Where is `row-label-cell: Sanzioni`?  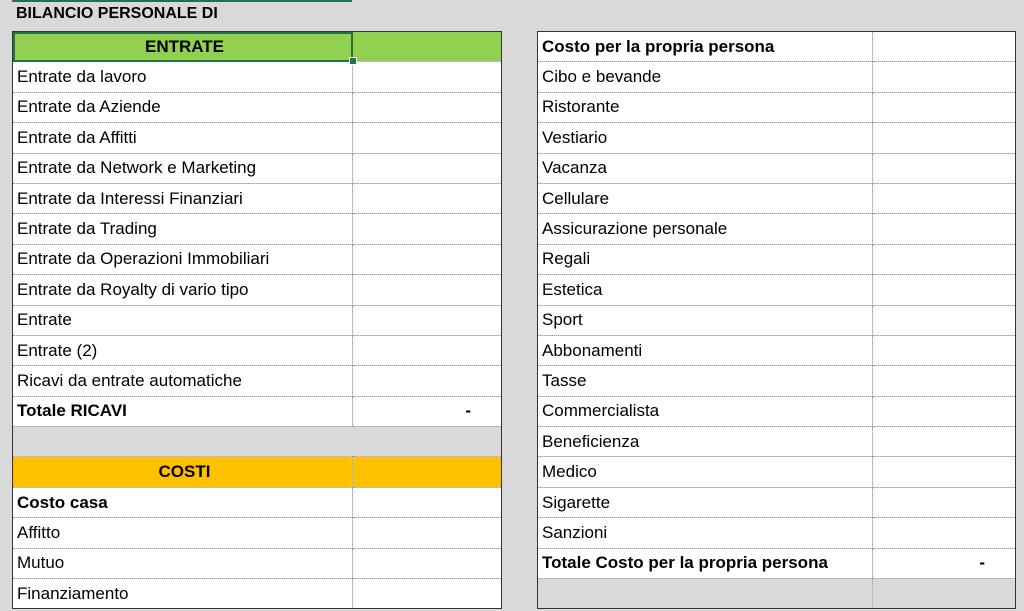
row-label-cell: Sanzioni is located at coordinates (705, 533).